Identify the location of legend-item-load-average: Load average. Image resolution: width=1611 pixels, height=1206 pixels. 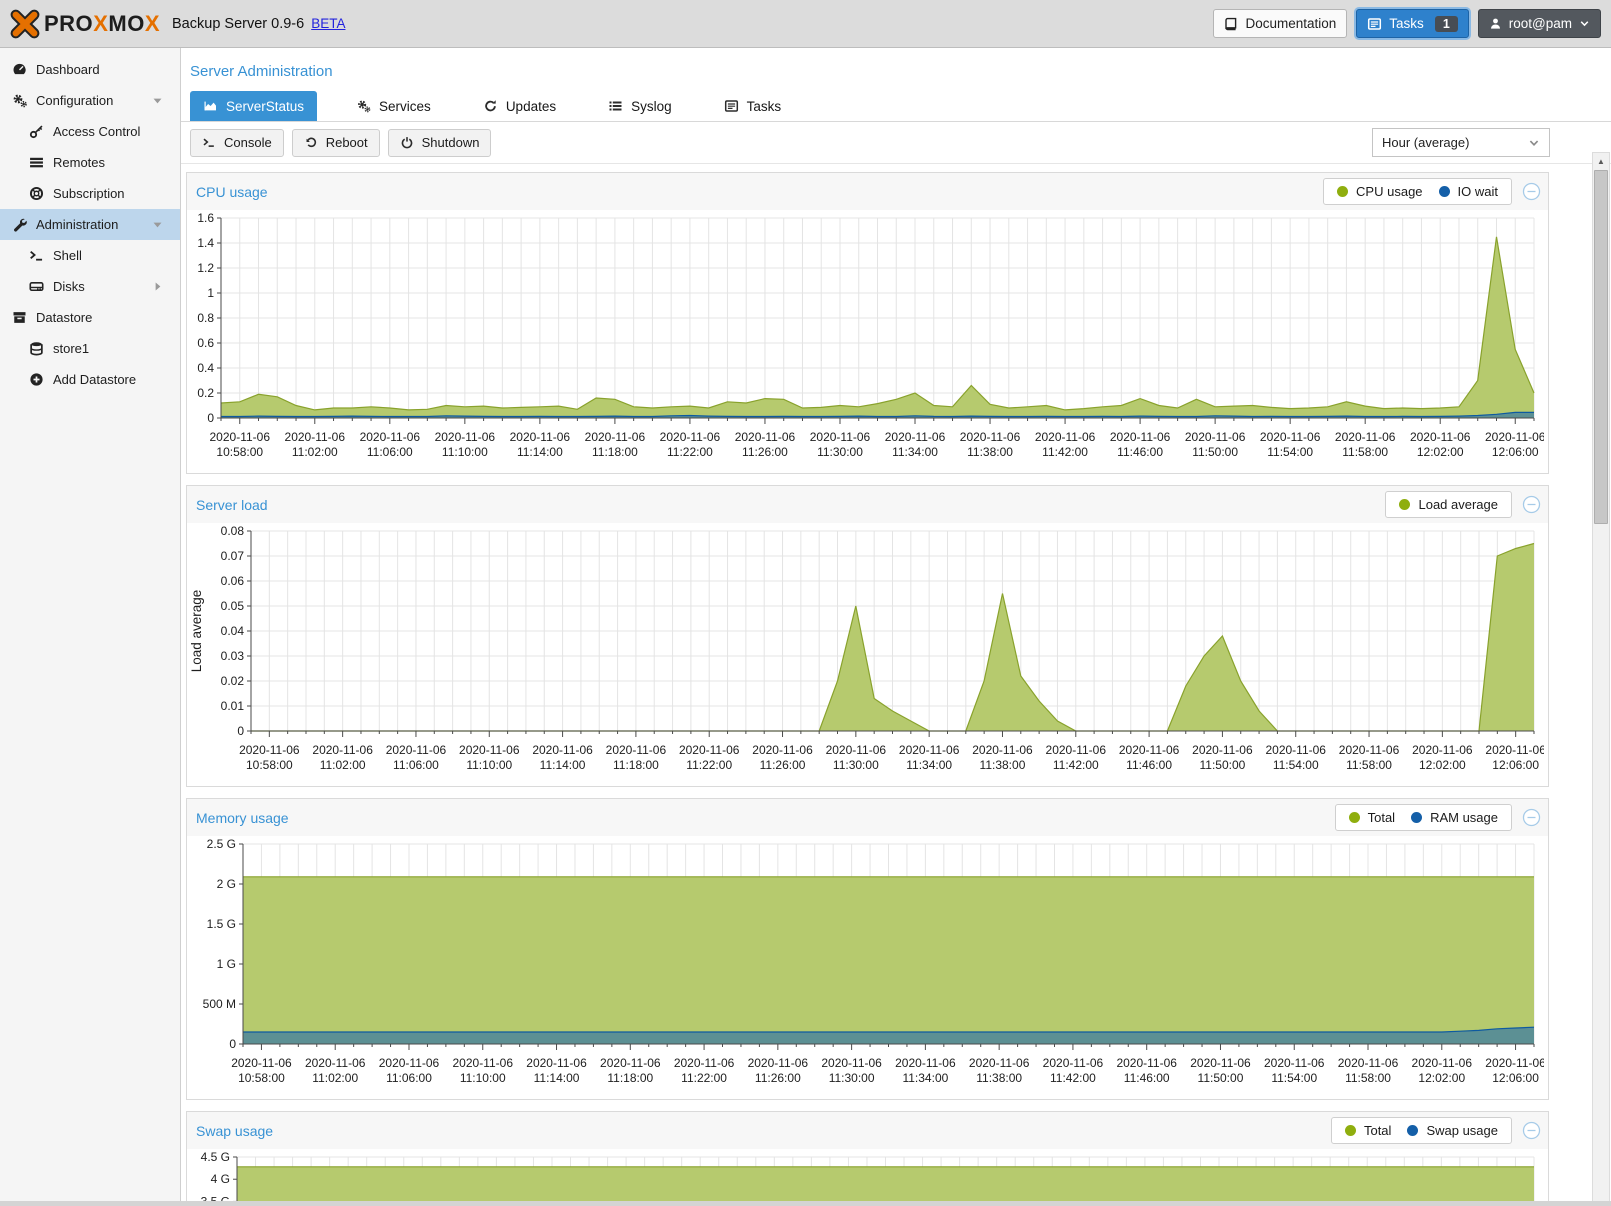
(1448, 504).